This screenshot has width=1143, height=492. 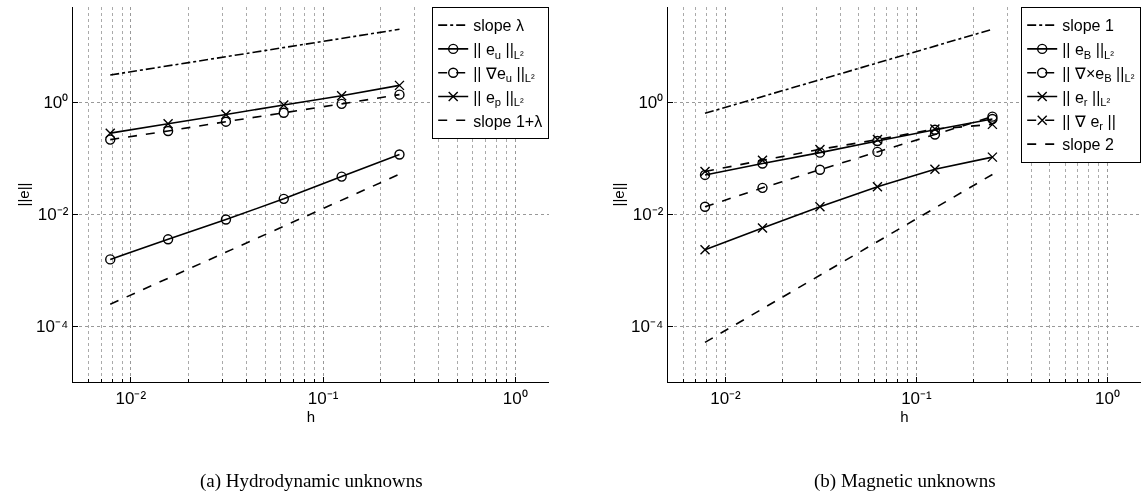 What do you see at coordinates (311, 481) in the screenshot?
I see `text: (a) Hydrodynamic unknowns` at bounding box center [311, 481].